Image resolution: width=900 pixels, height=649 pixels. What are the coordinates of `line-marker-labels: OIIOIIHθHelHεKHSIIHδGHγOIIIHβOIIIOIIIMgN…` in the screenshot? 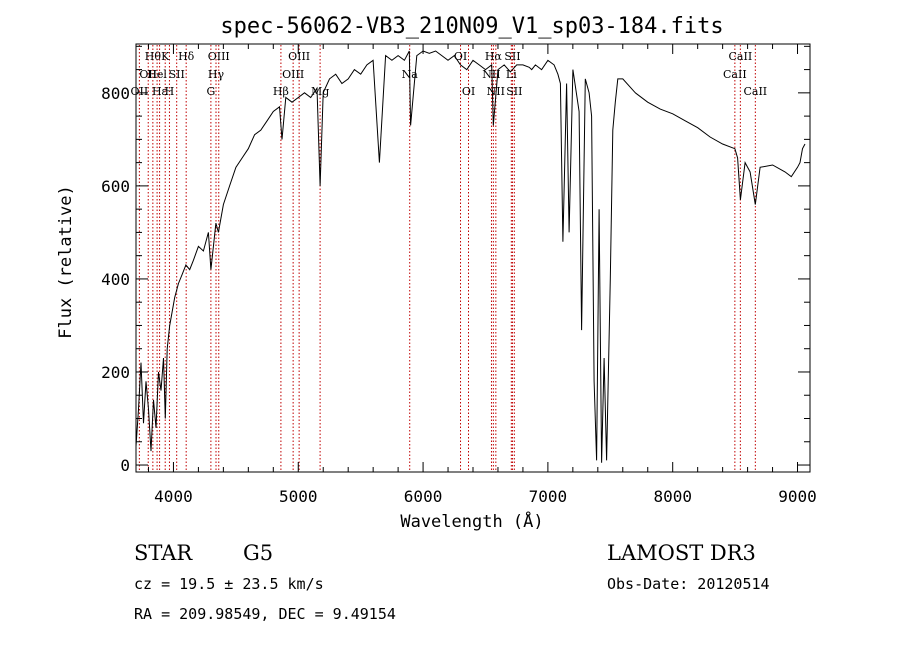 It's located at (449, 74).